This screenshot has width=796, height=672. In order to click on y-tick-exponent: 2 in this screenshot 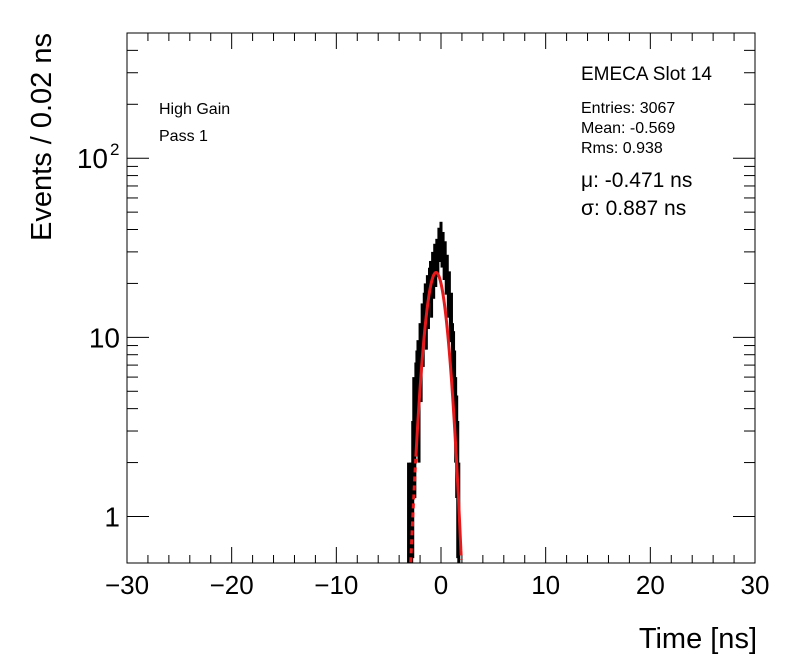, I will do `click(114, 149)`.